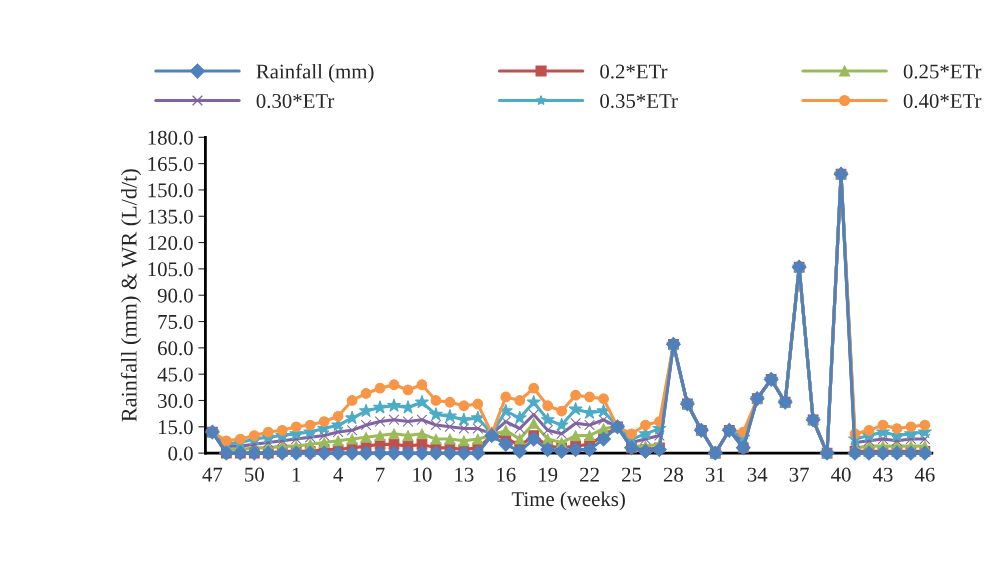 This screenshot has height=565, width=1002. I want to click on legend-label: 0.25*ETr, so click(942, 71).